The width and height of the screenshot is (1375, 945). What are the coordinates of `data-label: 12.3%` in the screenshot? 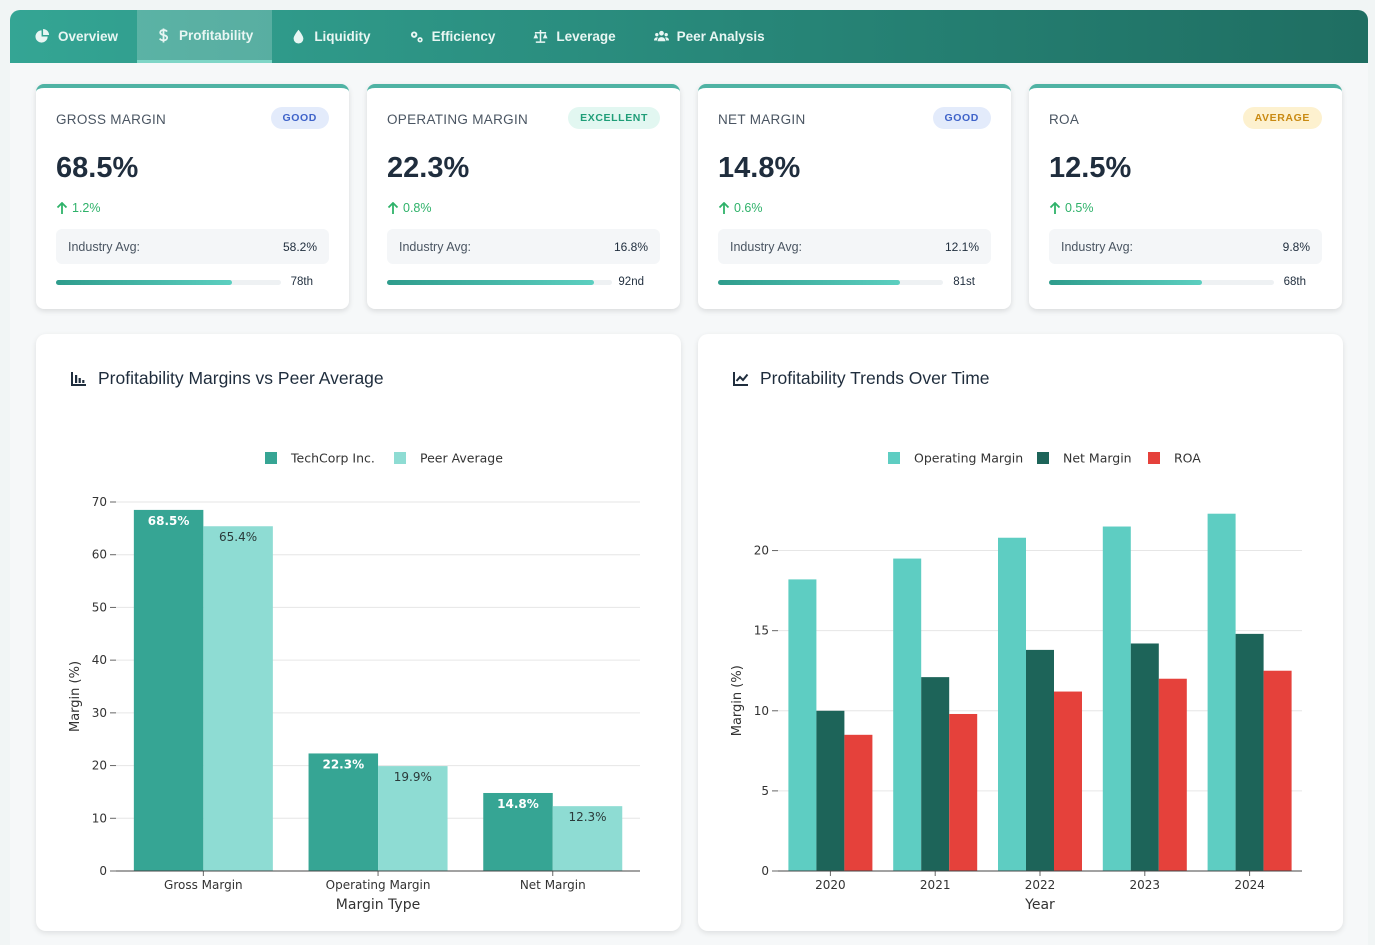 It's located at (587, 817).